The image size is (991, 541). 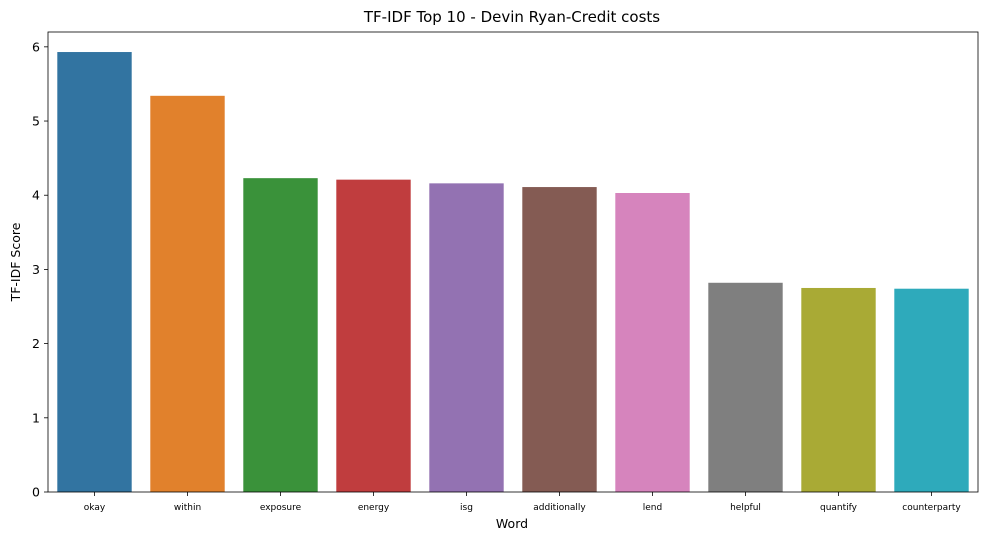 I want to click on bar-within, so click(x=187, y=293).